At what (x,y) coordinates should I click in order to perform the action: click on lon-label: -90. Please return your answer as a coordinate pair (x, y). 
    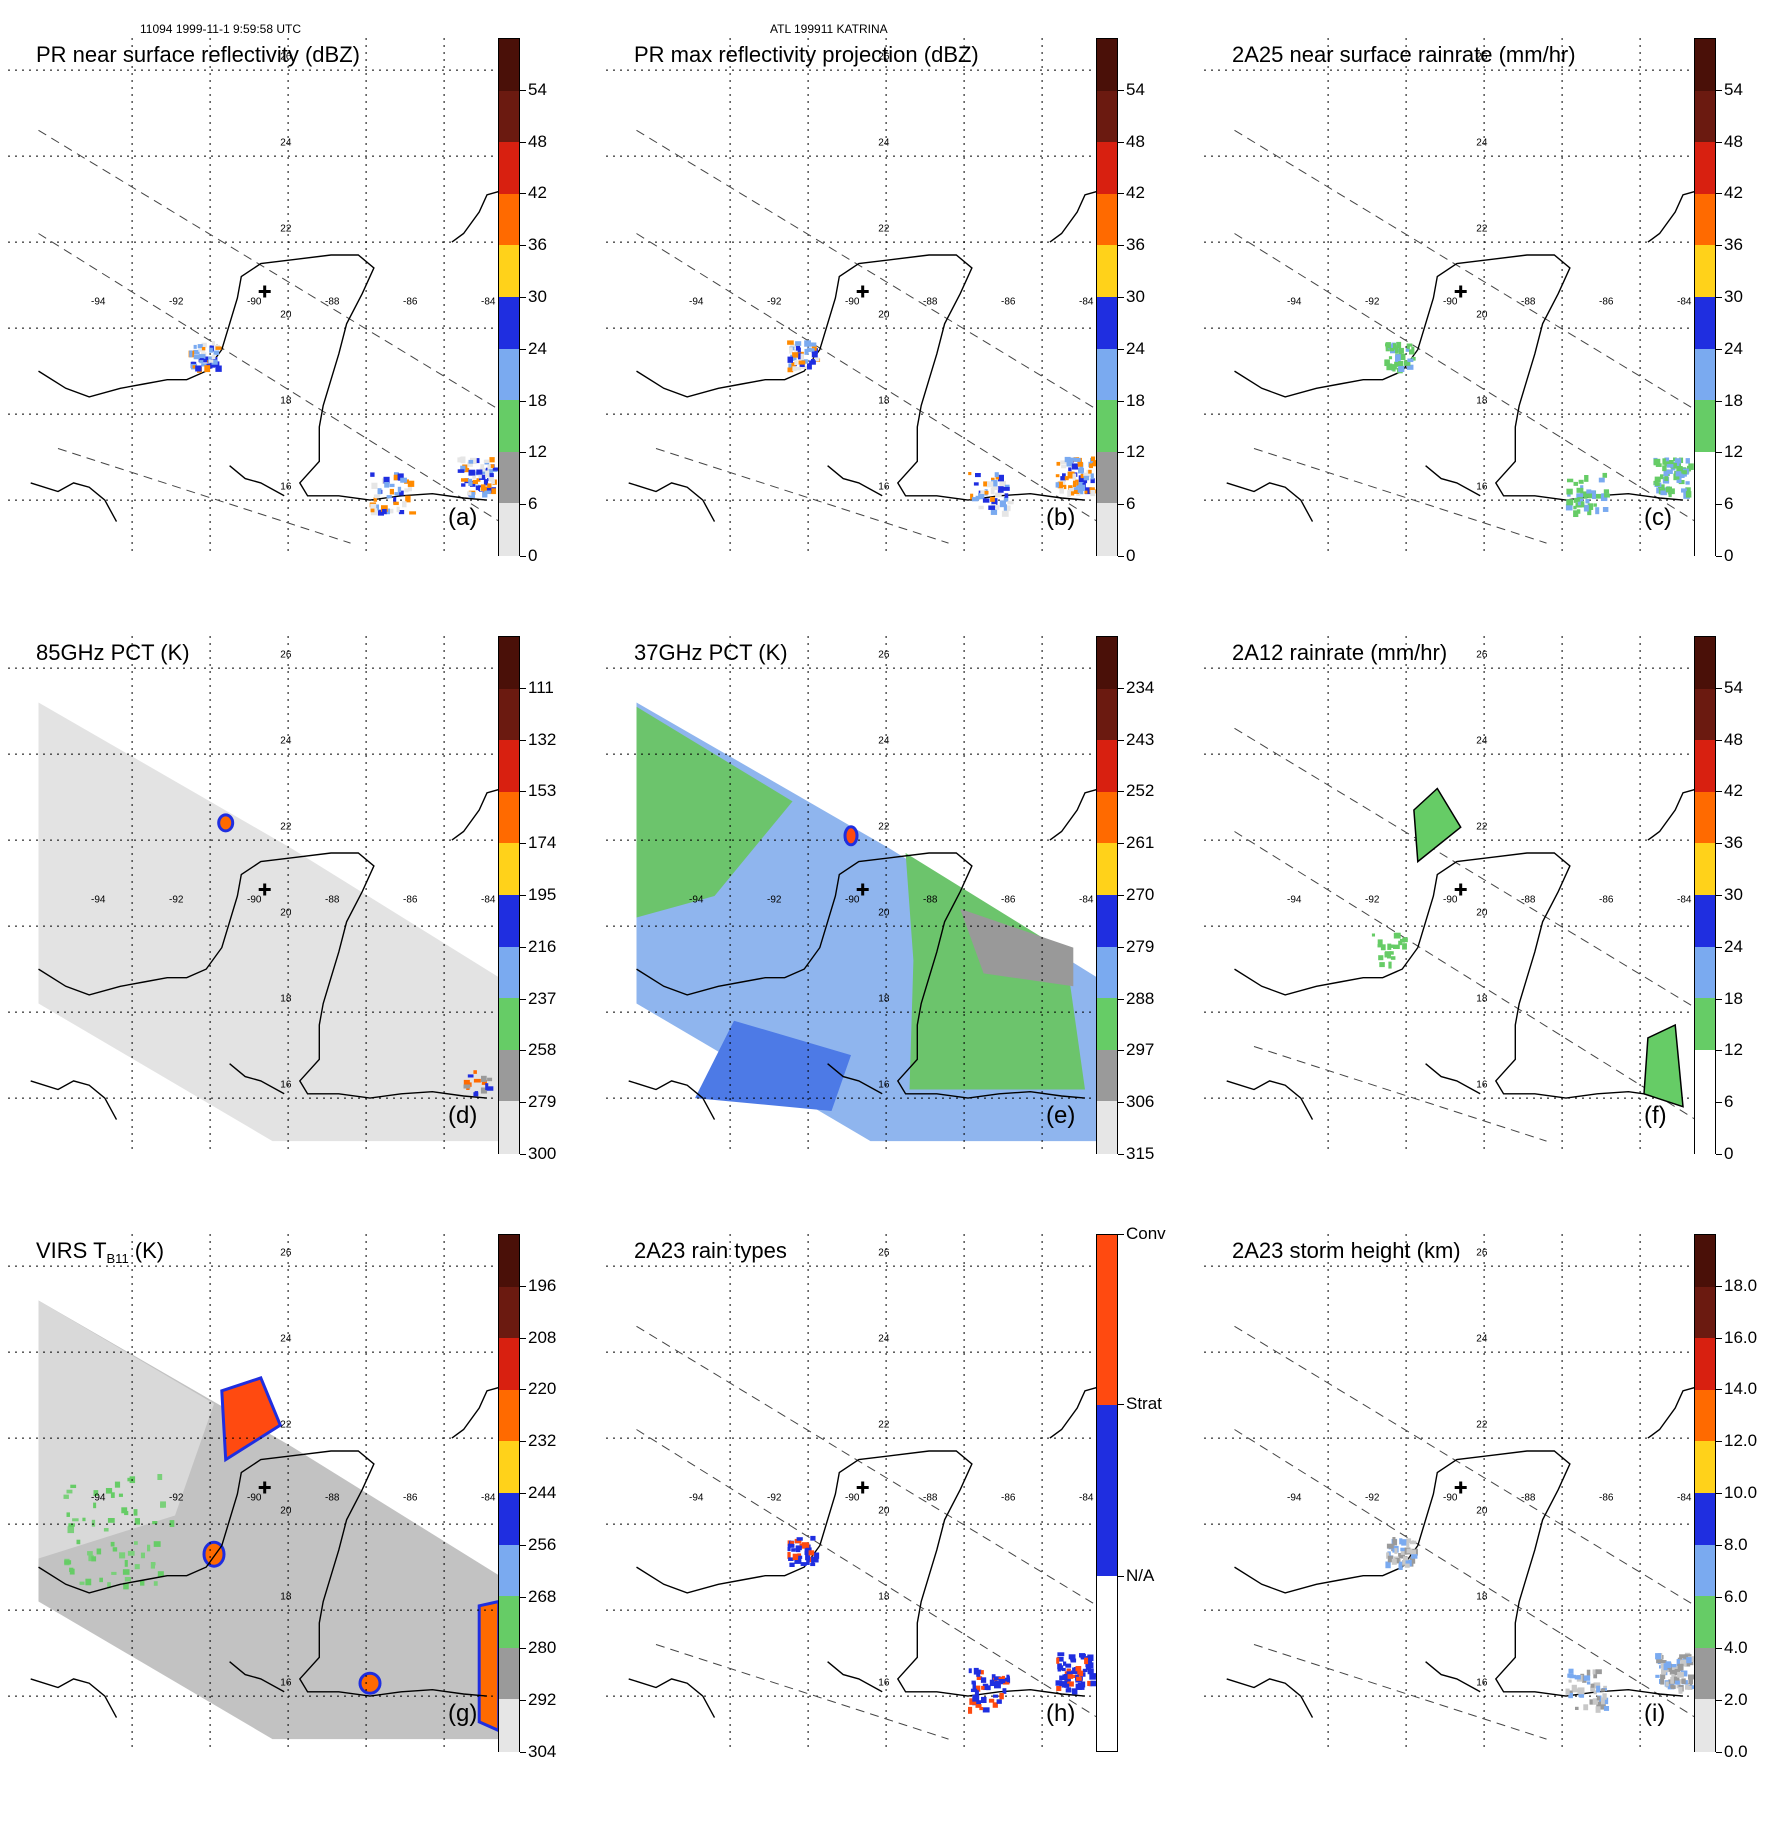
    Looking at the image, I should click on (852, 1497).